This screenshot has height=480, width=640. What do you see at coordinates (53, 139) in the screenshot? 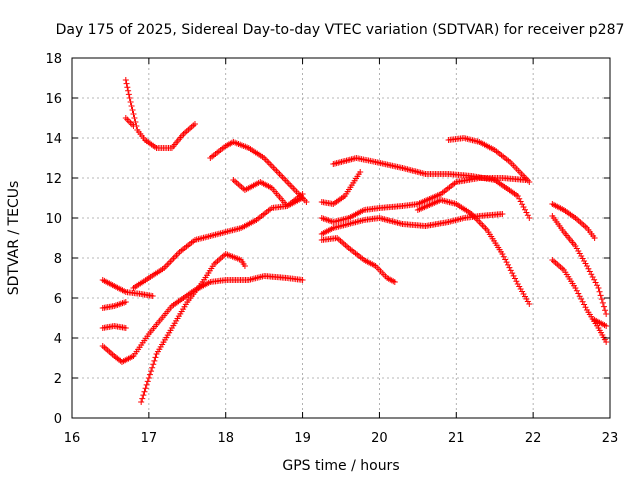
I see `y-tick-label: 14` at bounding box center [53, 139].